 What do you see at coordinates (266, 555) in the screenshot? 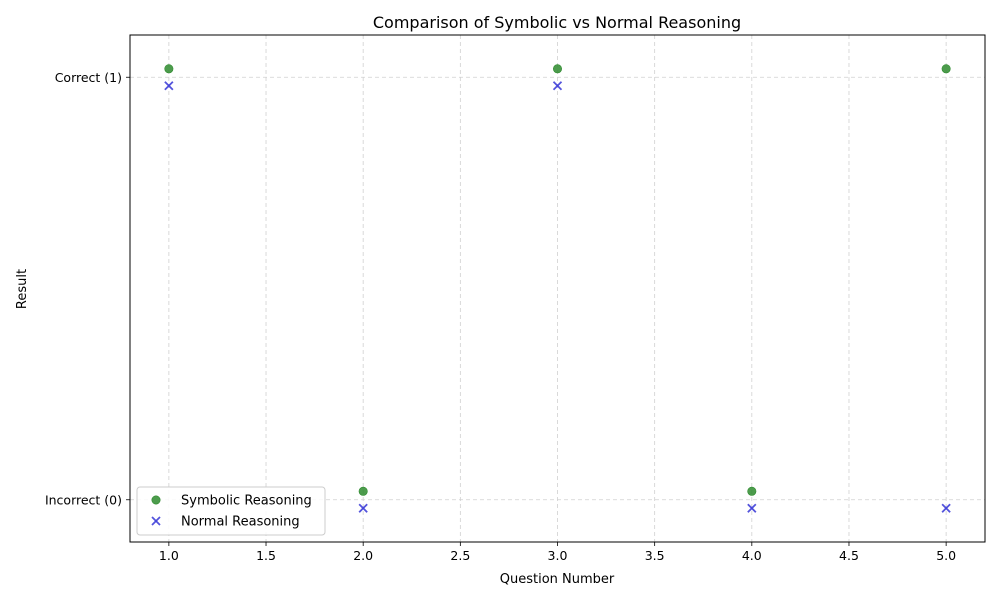
I see `x-tick-label: 1.5` at bounding box center [266, 555].